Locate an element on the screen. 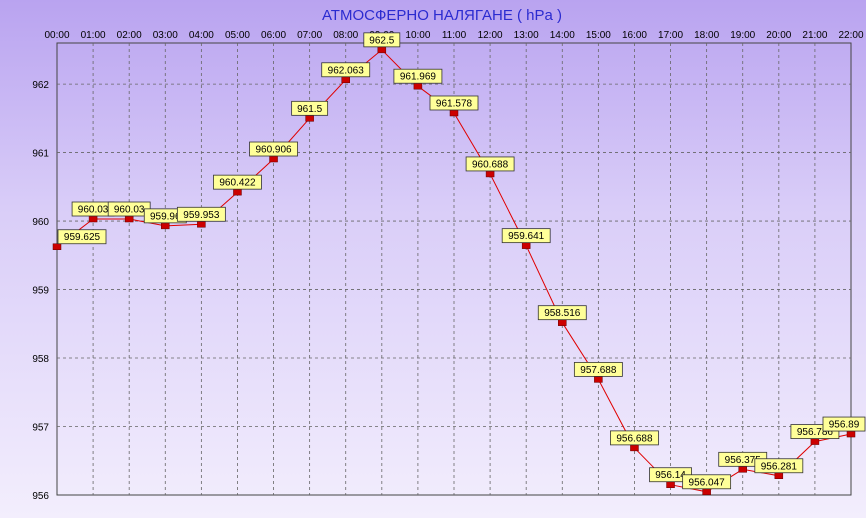  data-label: 961.578 is located at coordinates (454, 103).